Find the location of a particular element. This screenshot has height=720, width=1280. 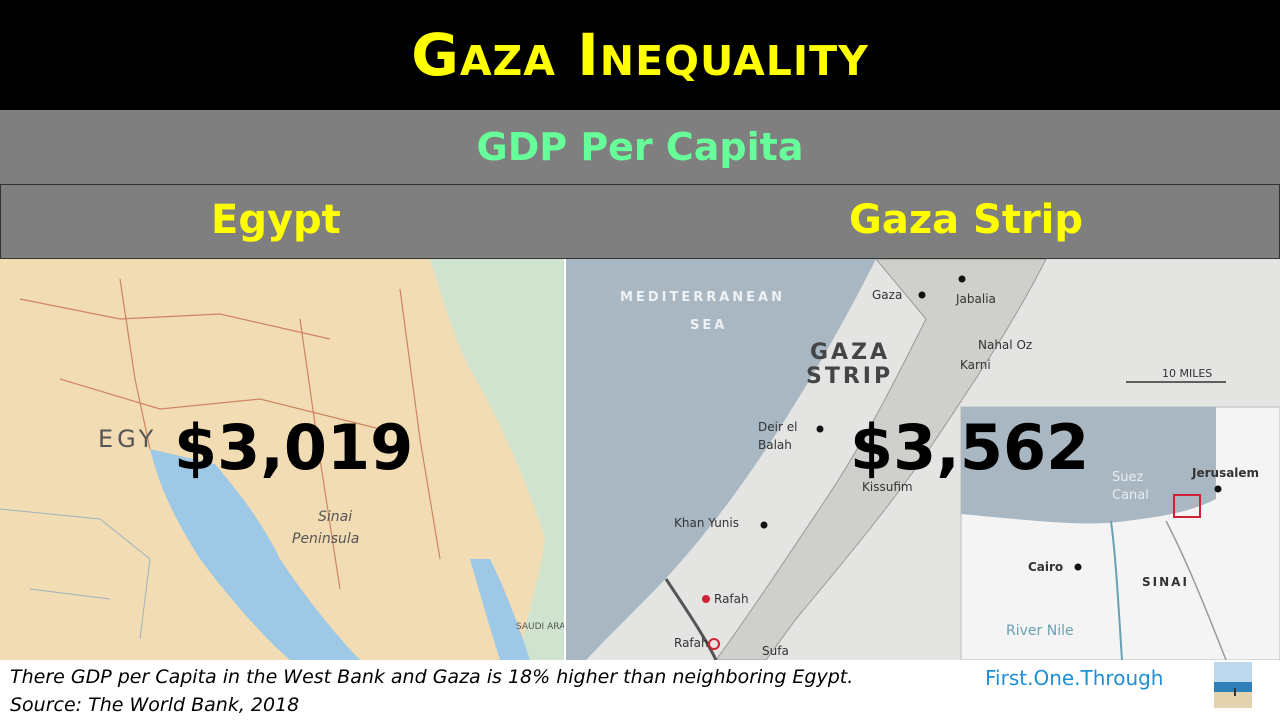

egypt-gdp-value: $3,019 is located at coordinates (294, 447).